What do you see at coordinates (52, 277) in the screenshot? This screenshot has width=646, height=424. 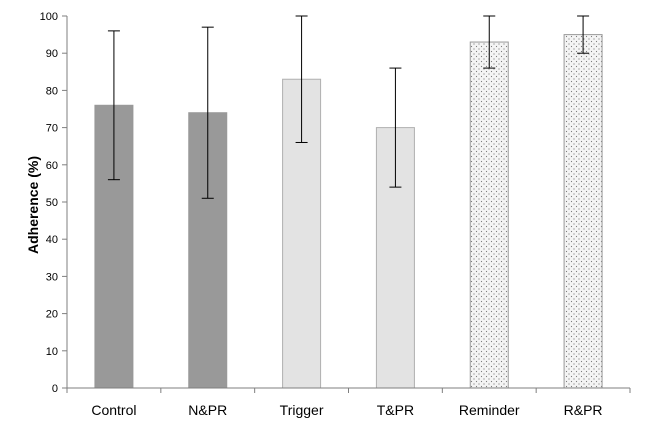 I see `y-tick-label: 30` at bounding box center [52, 277].